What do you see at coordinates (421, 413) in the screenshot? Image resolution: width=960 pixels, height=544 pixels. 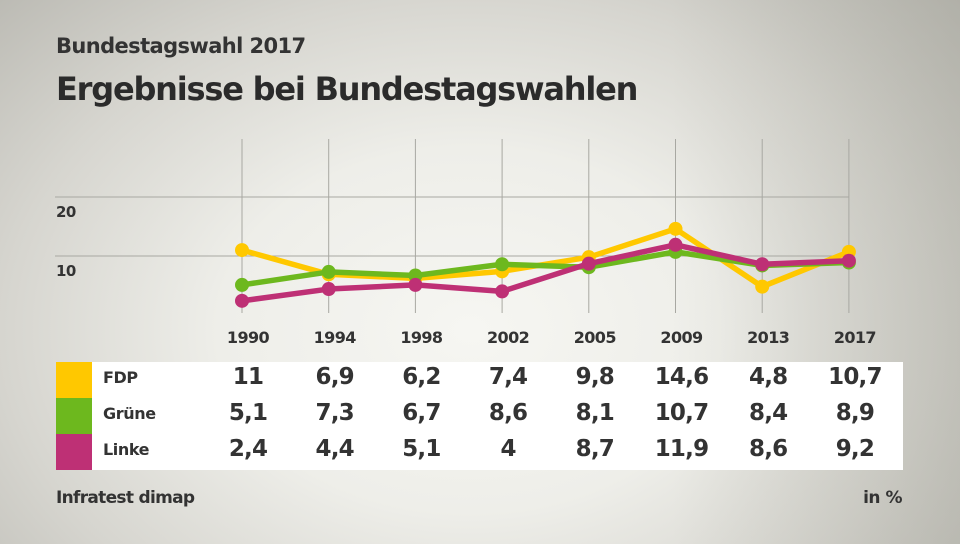 I see `data-label: 6,7` at bounding box center [421, 413].